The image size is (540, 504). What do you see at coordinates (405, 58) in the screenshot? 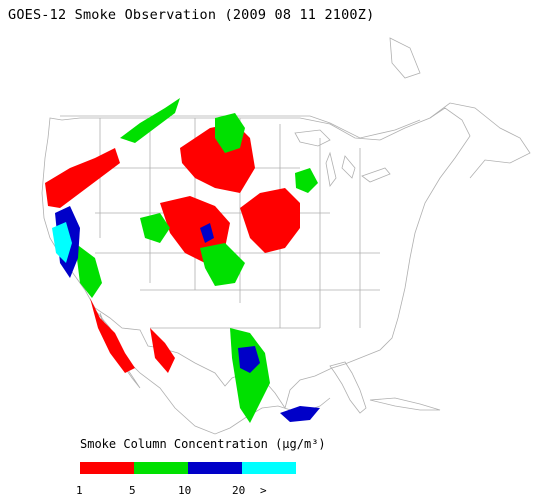
I see `hudson-bay` at bounding box center [405, 58].